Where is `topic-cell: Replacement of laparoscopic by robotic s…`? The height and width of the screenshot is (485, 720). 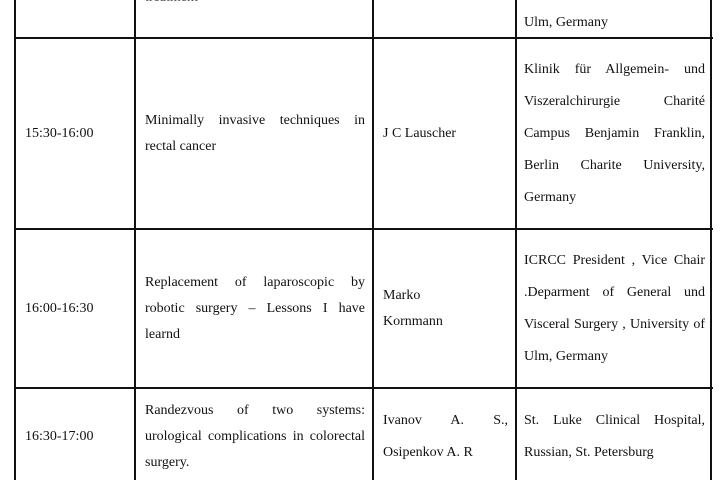 topic-cell: Replacement of laparoscopic by robotic s… is located at coordinates (255, 308).